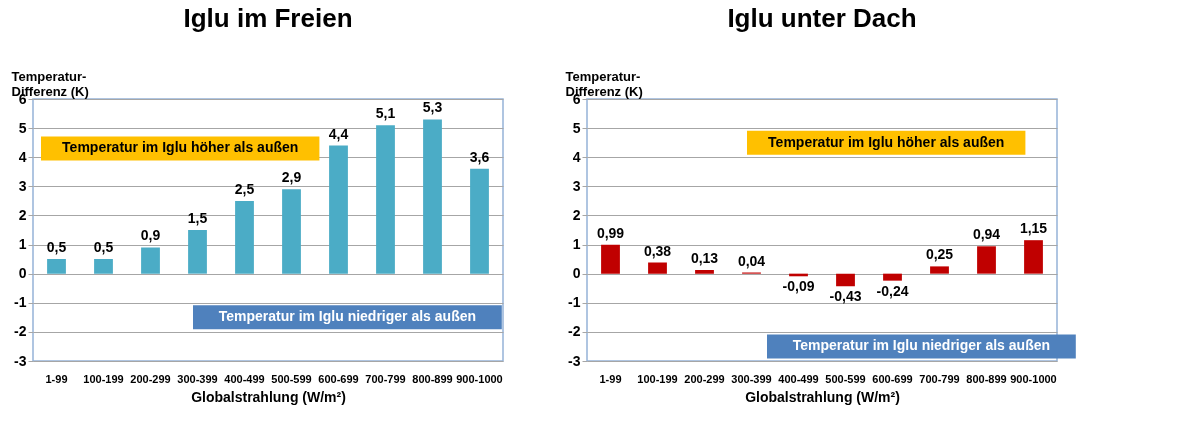 This screenshot has width=1200, height=437. What do you see at coordinates (610, 232) in the screenshot?
I see `data-label: 0,99` at bounding box center [610, 232].